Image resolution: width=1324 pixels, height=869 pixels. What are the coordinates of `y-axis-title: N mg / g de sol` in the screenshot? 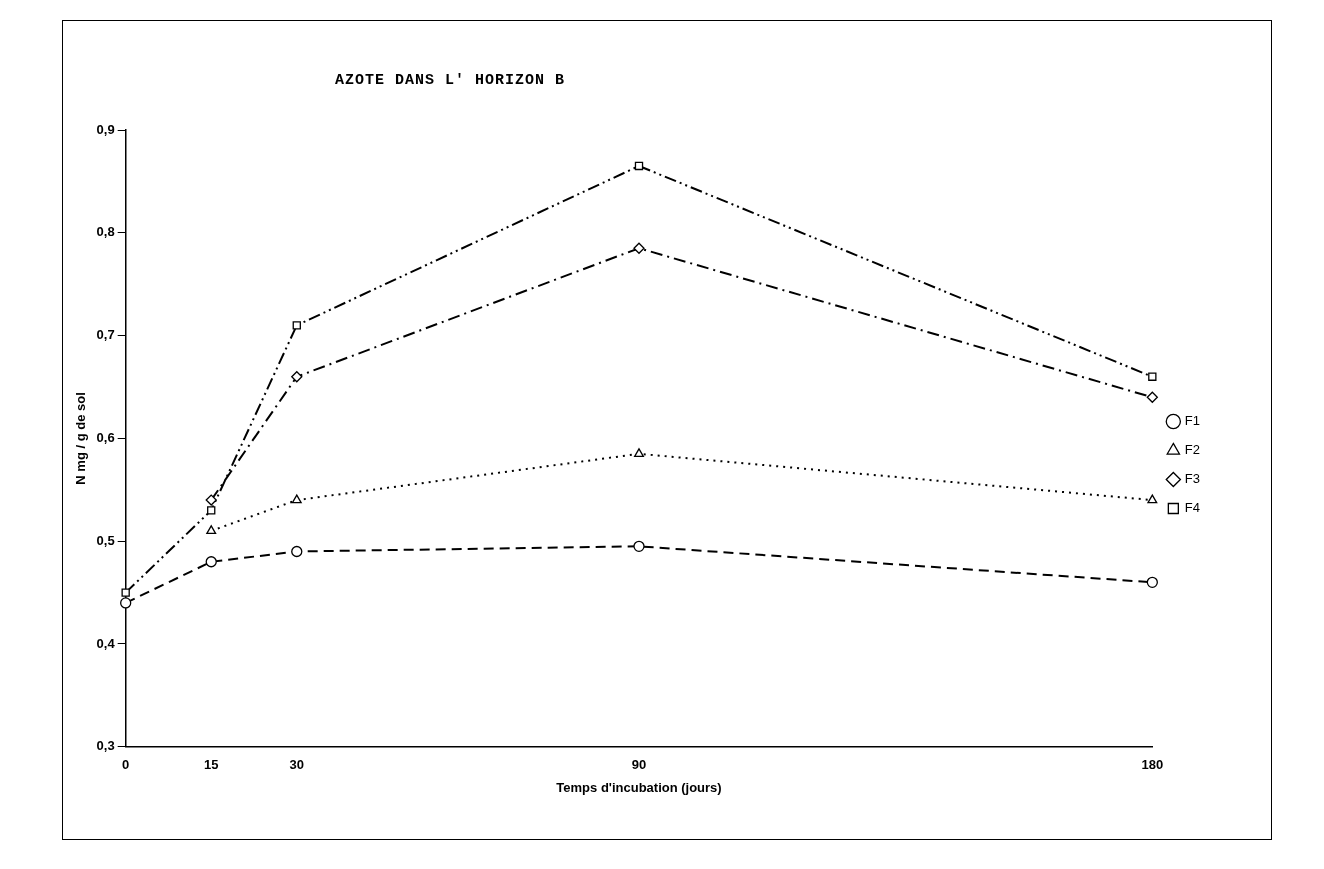 It's located at (81, 438).